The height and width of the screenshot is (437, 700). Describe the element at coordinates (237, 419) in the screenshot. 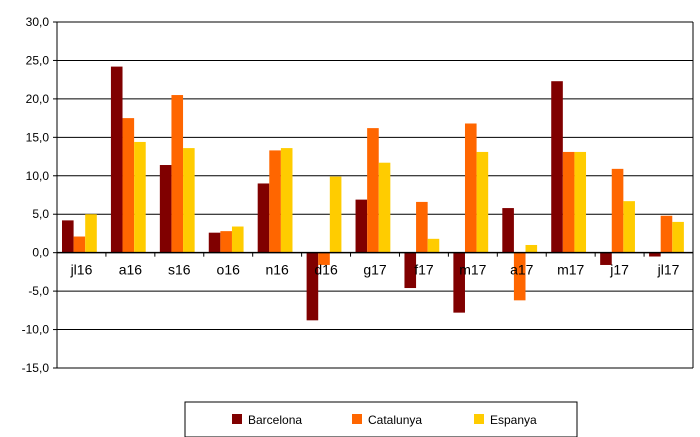

I see `legend-swatch-barcelona` at that location.